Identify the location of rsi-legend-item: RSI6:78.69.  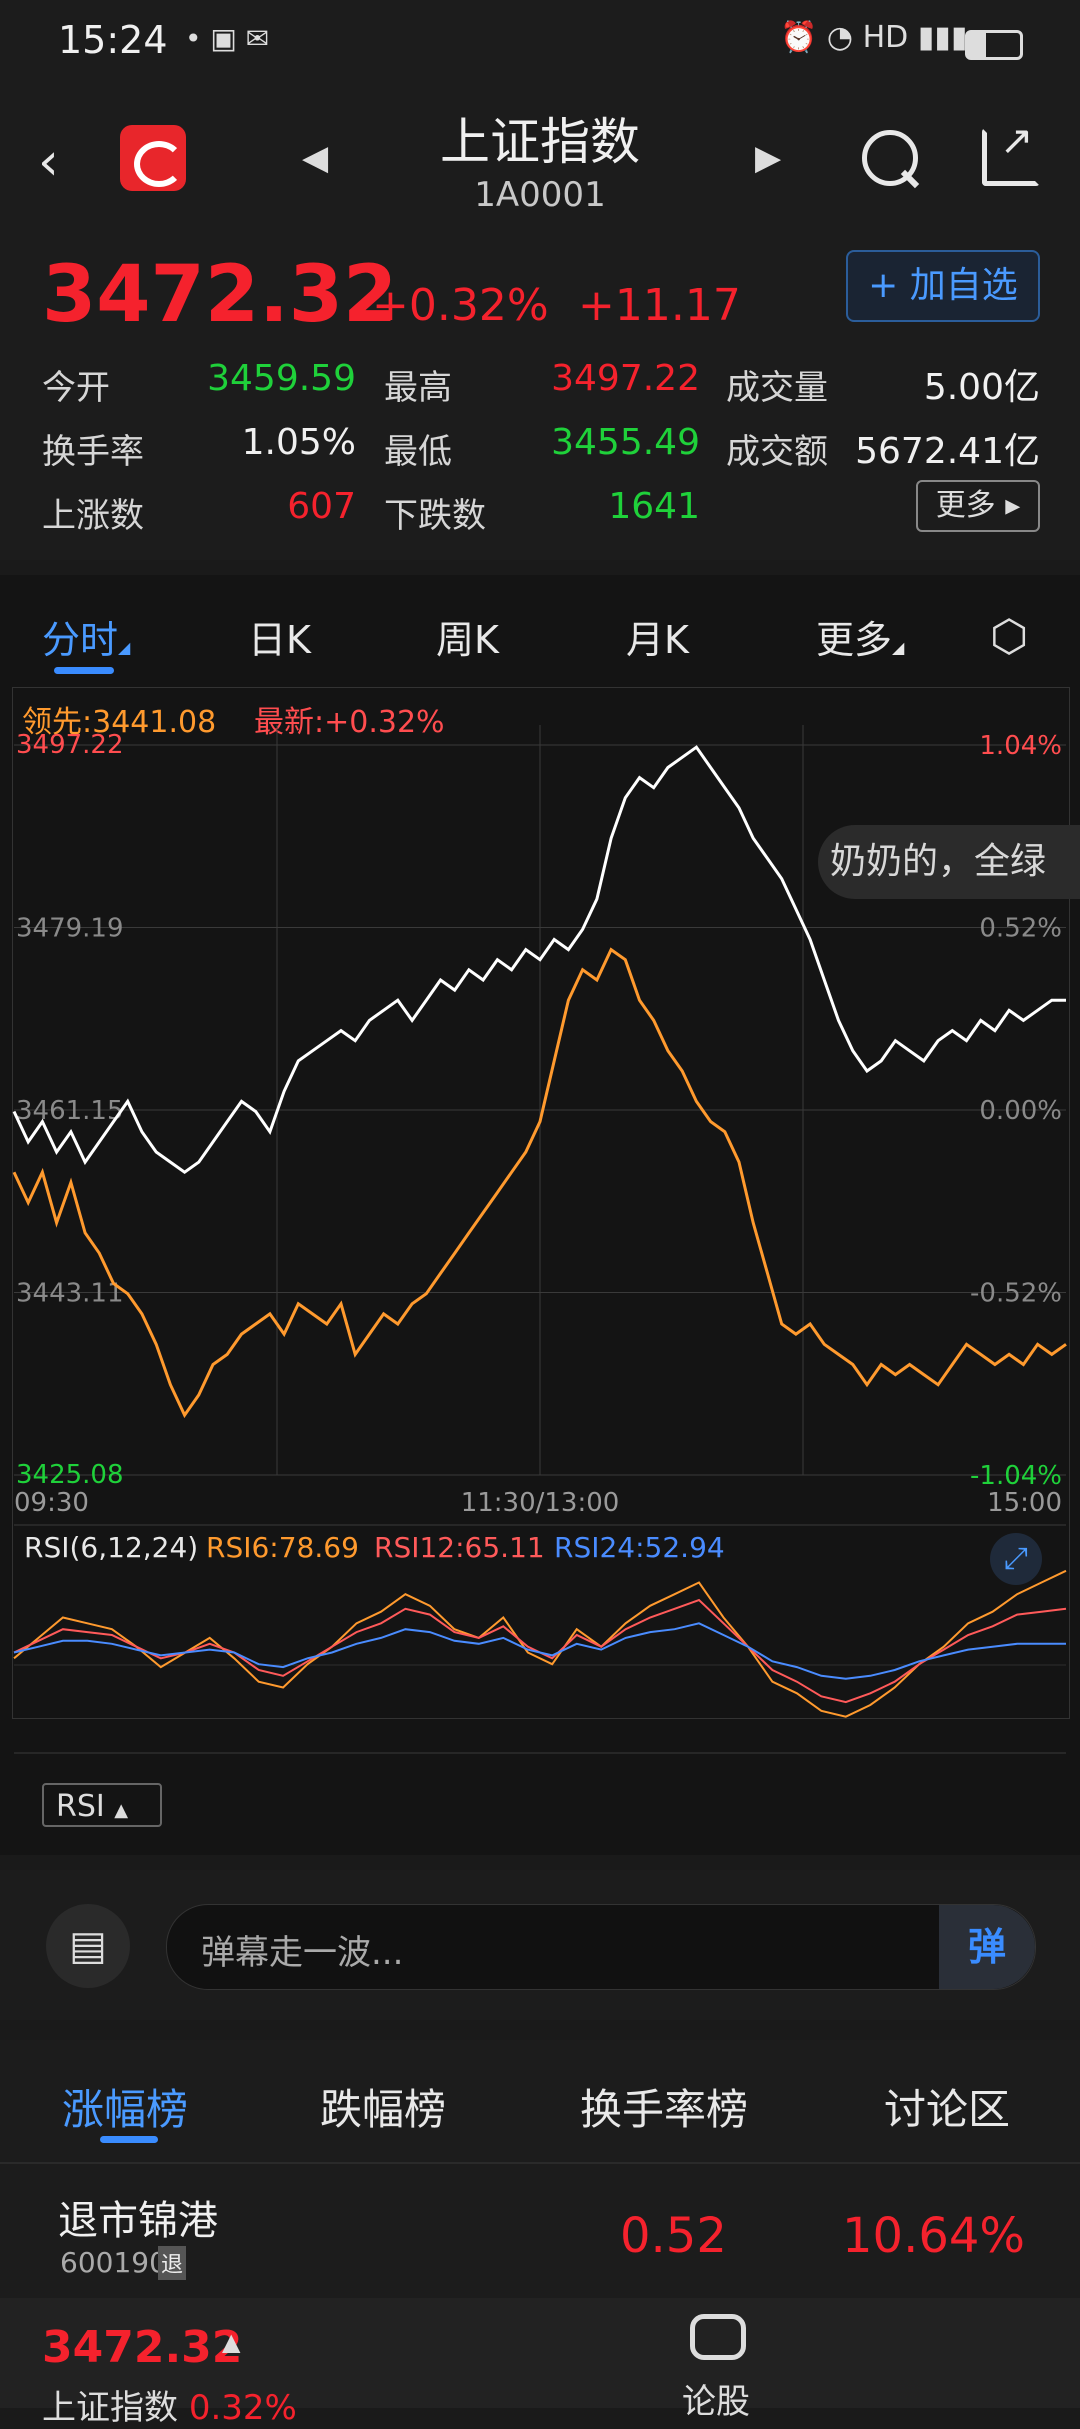
(282, 1547).